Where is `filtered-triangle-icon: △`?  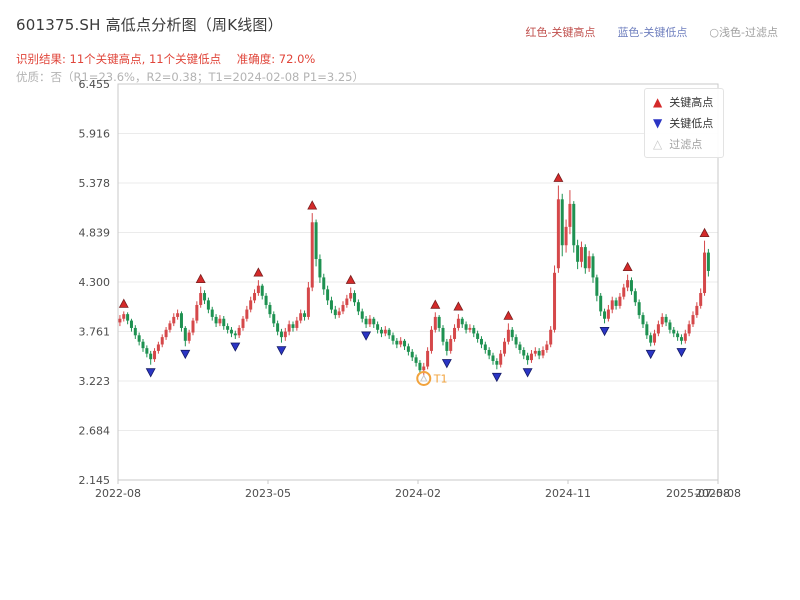
filtered-triangle-icon: △ is located at coordinates (658, 144).